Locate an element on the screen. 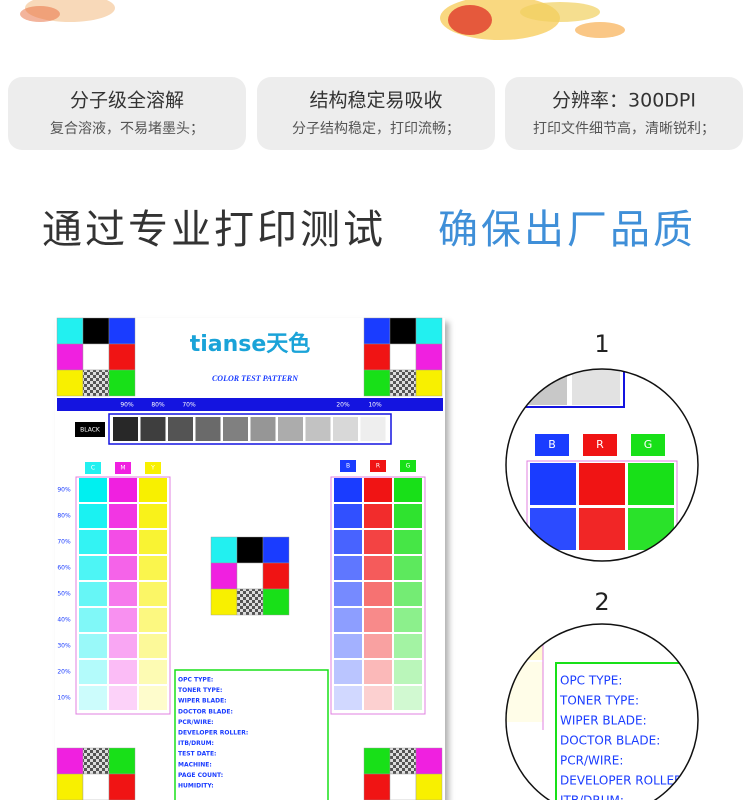  zoom-label: 2 is located at coordinates (601, 602).